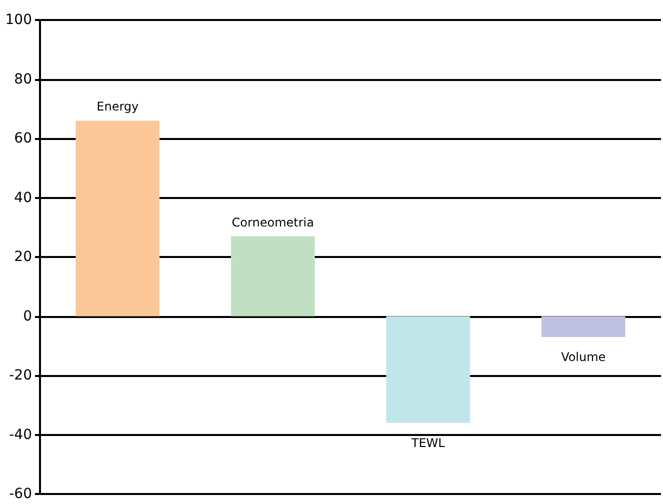  I want to click on y-tick-label: 0, so click(27, 316).